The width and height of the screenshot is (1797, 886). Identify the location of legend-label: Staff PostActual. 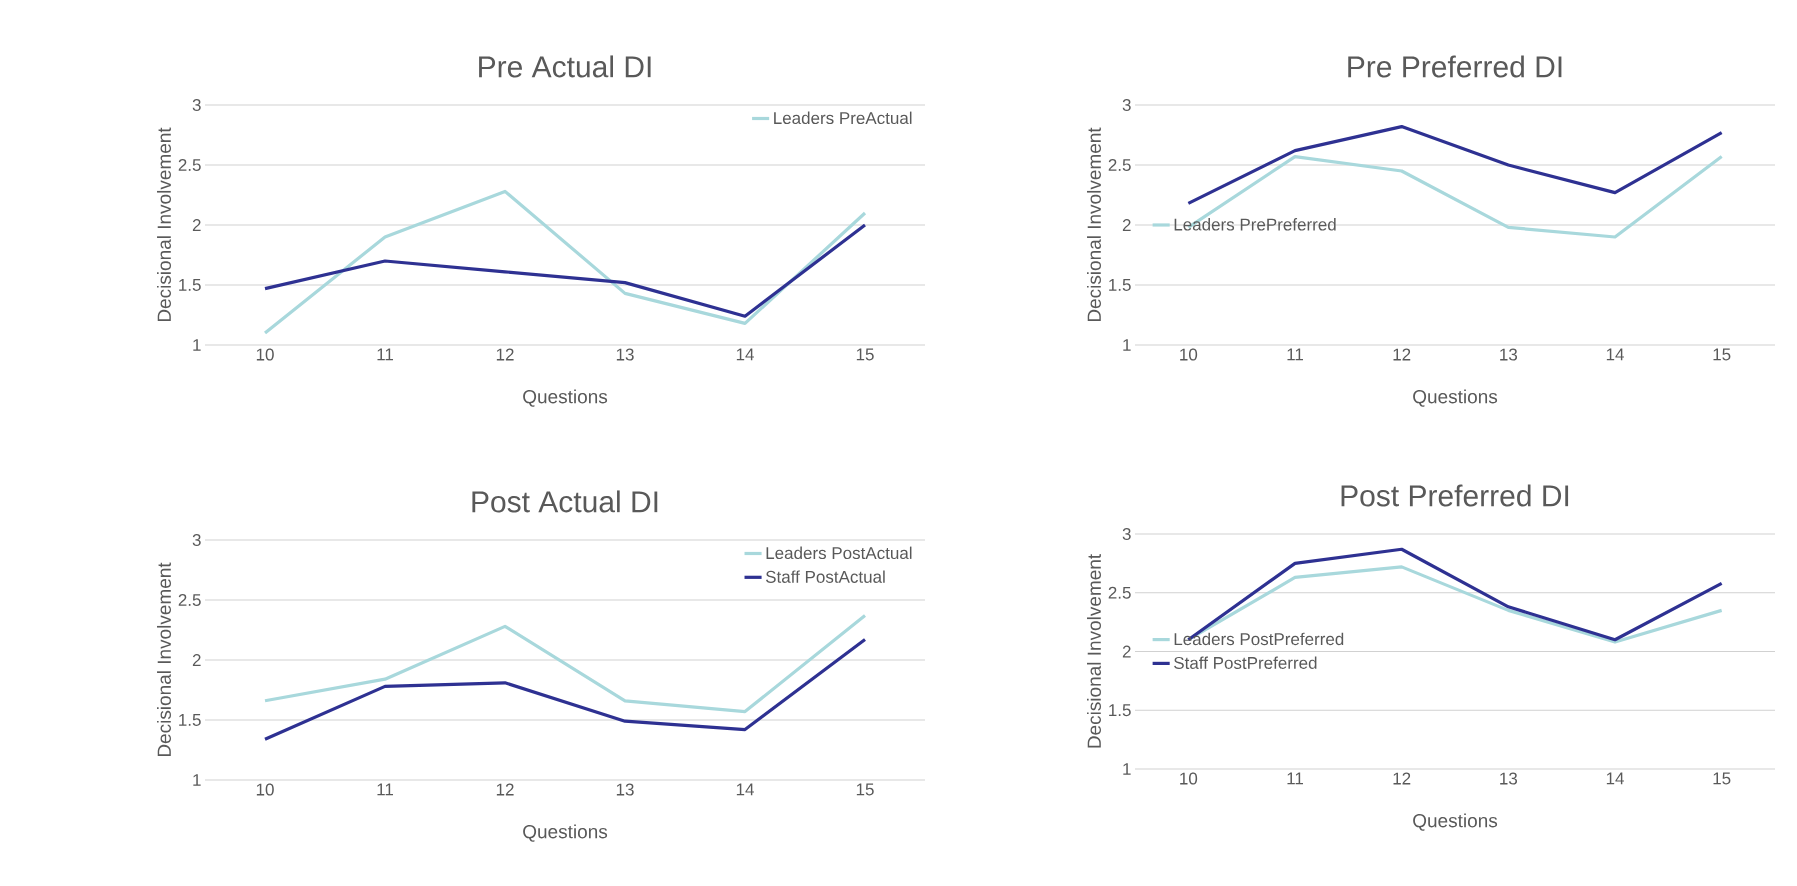
(825, 576).